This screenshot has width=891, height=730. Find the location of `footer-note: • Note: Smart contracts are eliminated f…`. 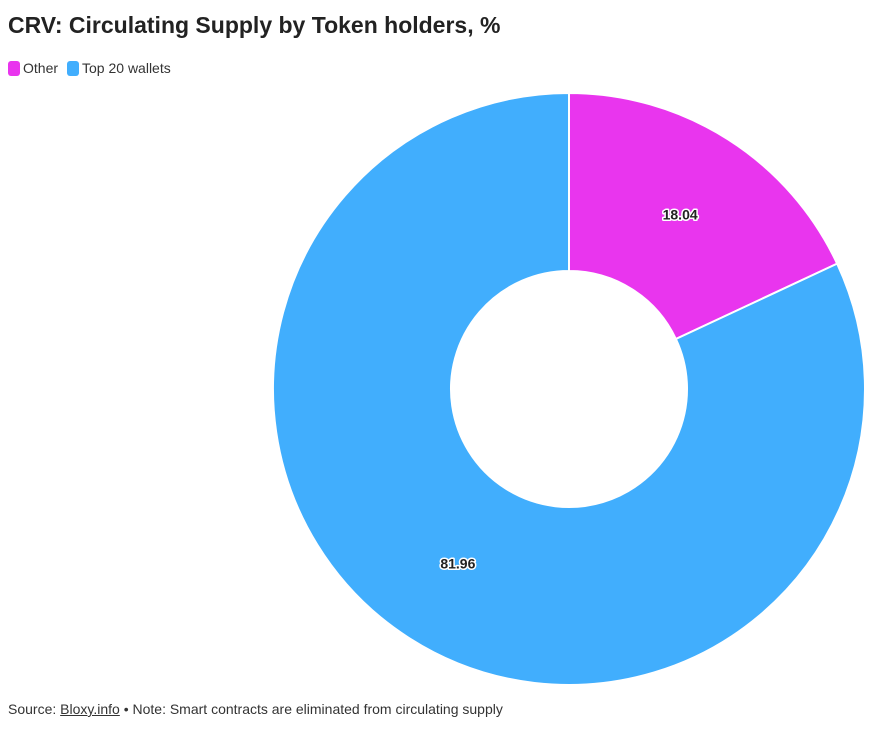

footer-note: • Note: Smart contracts are eliminated f… is located at coordinates (311, 709).